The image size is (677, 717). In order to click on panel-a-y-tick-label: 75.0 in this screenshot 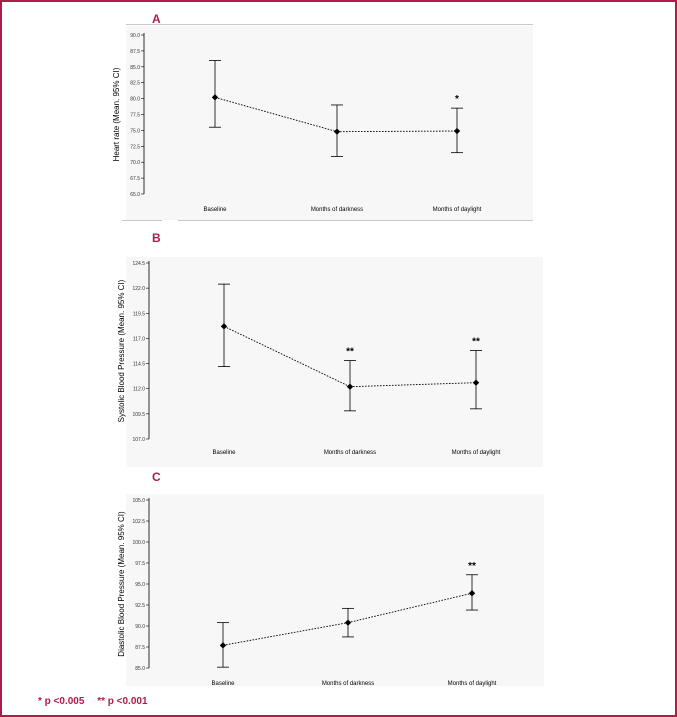, I will do `click(135, 131)`.